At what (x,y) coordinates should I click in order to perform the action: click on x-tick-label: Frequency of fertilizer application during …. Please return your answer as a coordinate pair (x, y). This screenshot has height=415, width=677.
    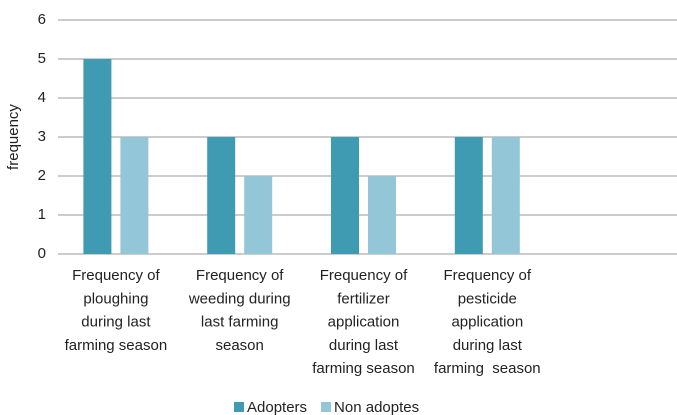
    Looking at the image, I should click on (363, 322).